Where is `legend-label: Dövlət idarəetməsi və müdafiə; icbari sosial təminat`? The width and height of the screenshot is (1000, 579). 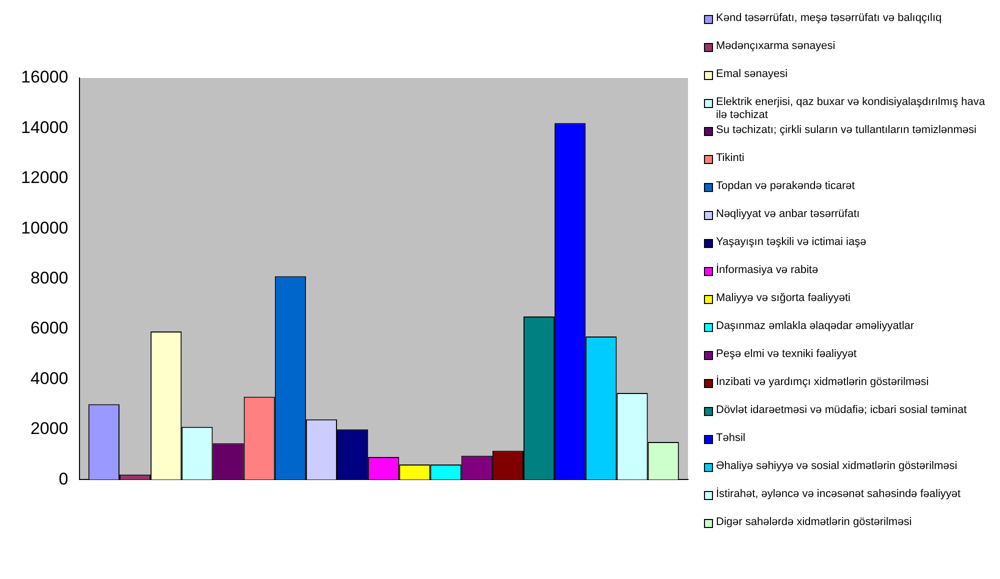 legend-label: Dövlət idarəetməsi və müdafiə; icbari sosial təminat is located at coordinates (841, 410).